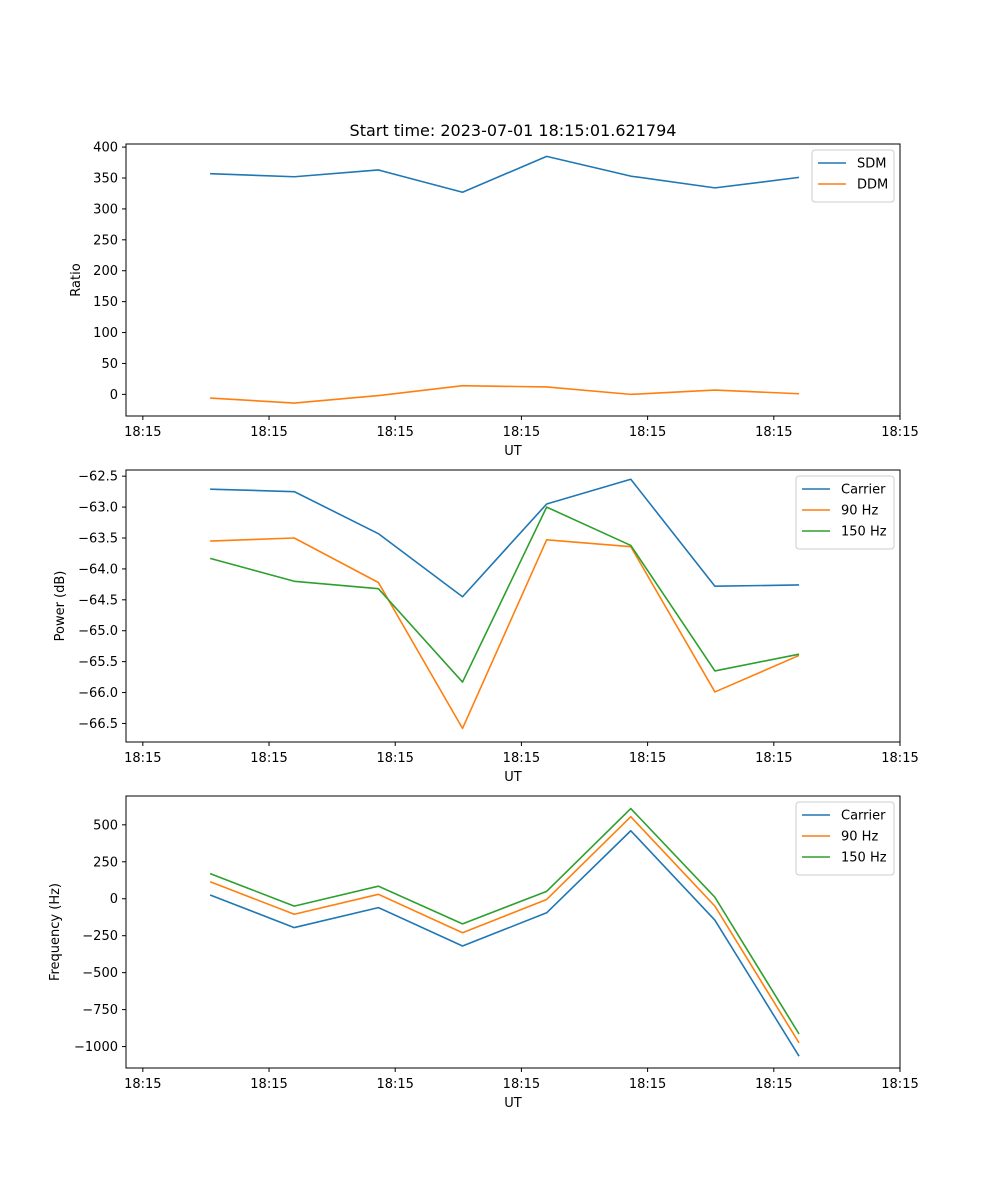 The image size is (1000, 1200). Describe the element at coordinates (100, 936) in the screenshot. I see `y-tick-label: −250` at that location.